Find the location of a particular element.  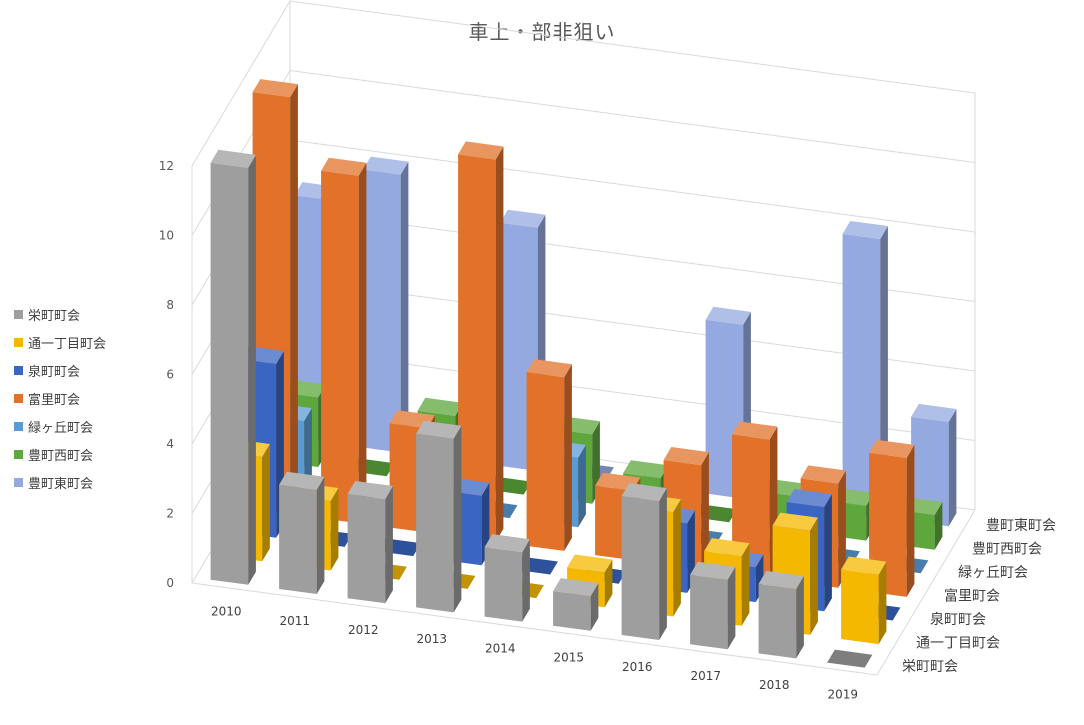

depth-axis-label: 富里町会 is located at coordinates (972, 596).